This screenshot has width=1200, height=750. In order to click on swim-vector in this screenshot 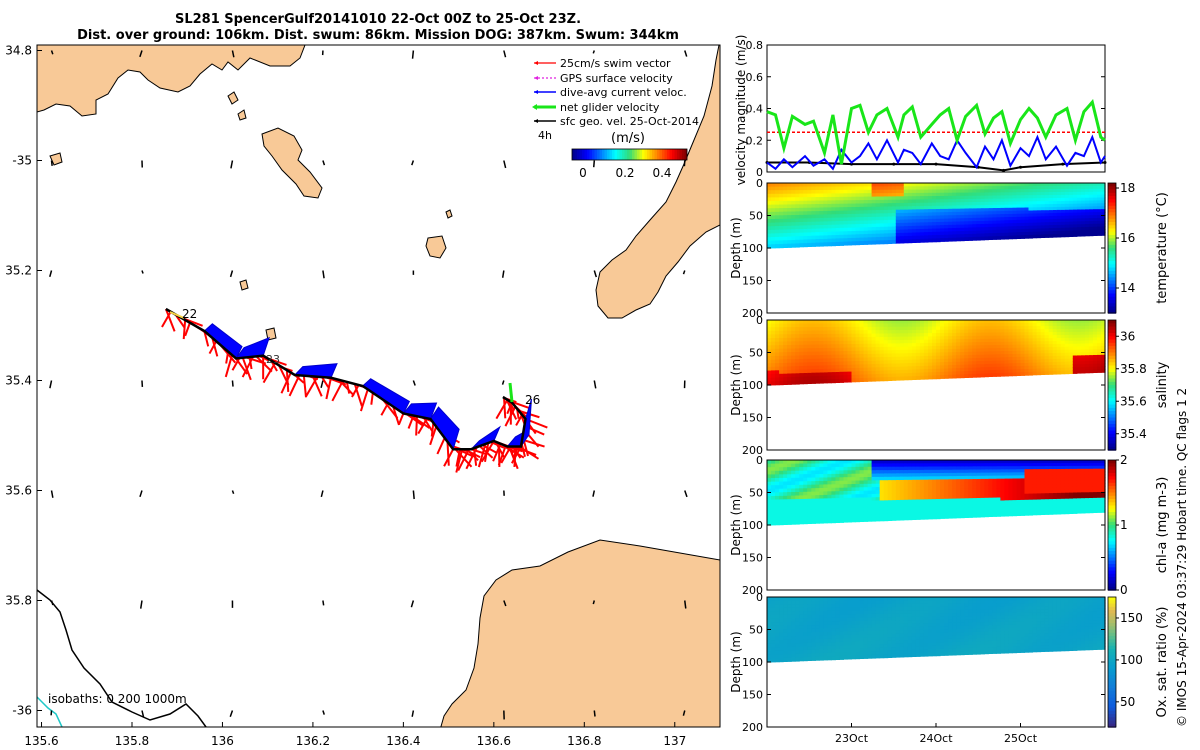, I will do `click(463, 460)`.